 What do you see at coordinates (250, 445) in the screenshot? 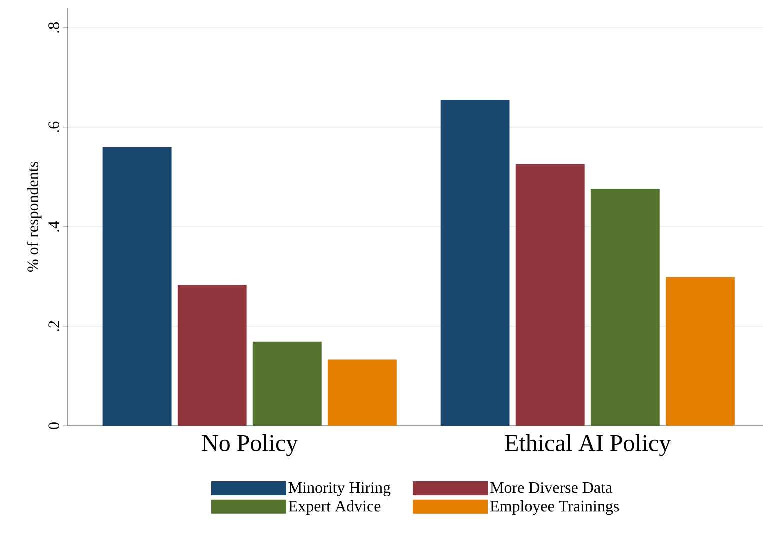
I see `x-tick-label: No Policy` at bounding box center [250, 445].